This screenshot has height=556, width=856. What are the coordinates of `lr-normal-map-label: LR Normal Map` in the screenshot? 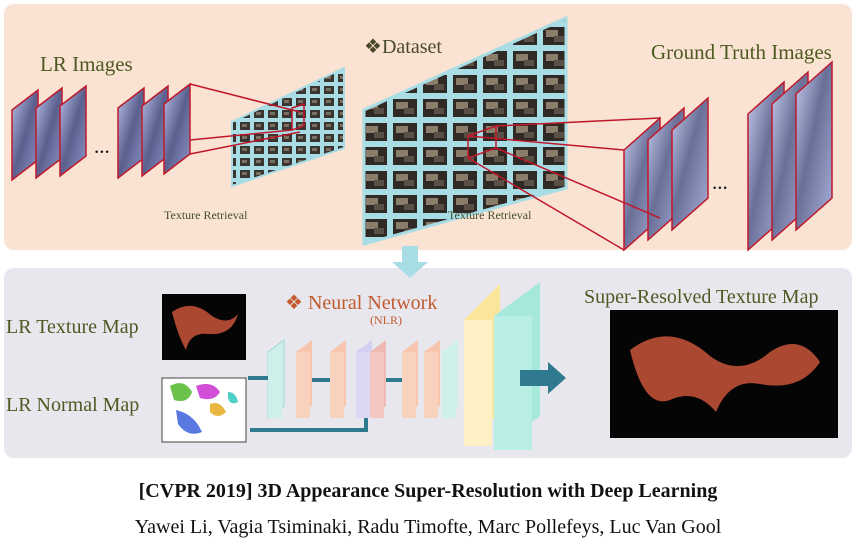 It's located at (73, 405).